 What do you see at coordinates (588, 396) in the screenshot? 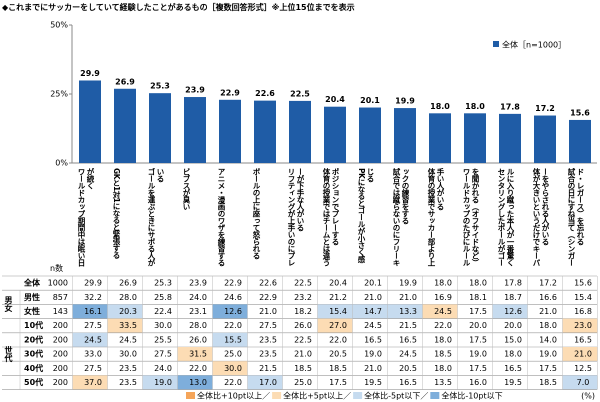
I see `unit-label: (%)` at bounding box center [588, 396].